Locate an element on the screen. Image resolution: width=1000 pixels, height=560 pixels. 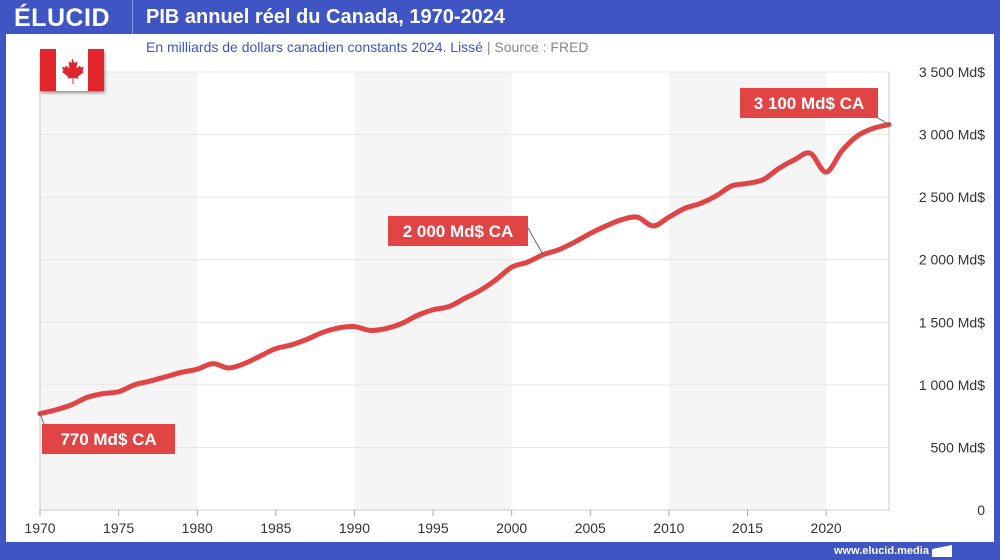
x-tick-label: 1995 is located at coordinates (432, 528).